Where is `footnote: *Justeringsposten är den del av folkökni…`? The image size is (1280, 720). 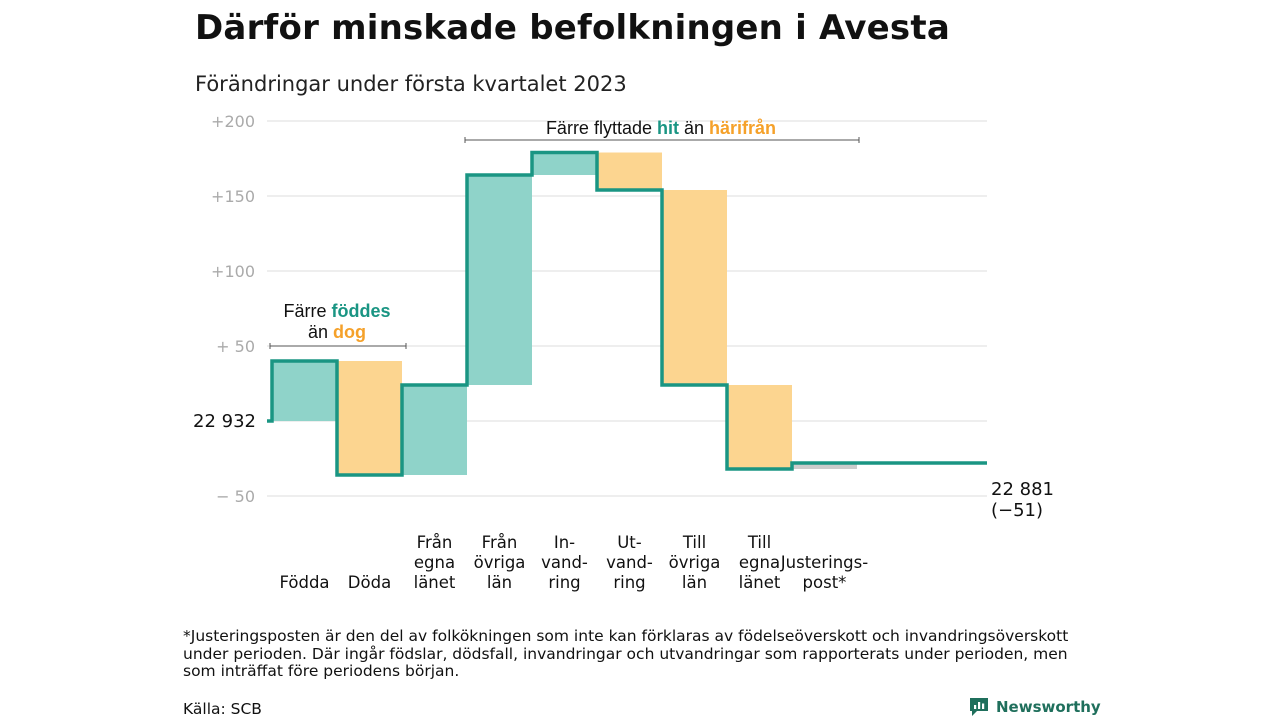 footnote: *Justeringsposten är den del av folkökni… is located at coordinates (626, 653).